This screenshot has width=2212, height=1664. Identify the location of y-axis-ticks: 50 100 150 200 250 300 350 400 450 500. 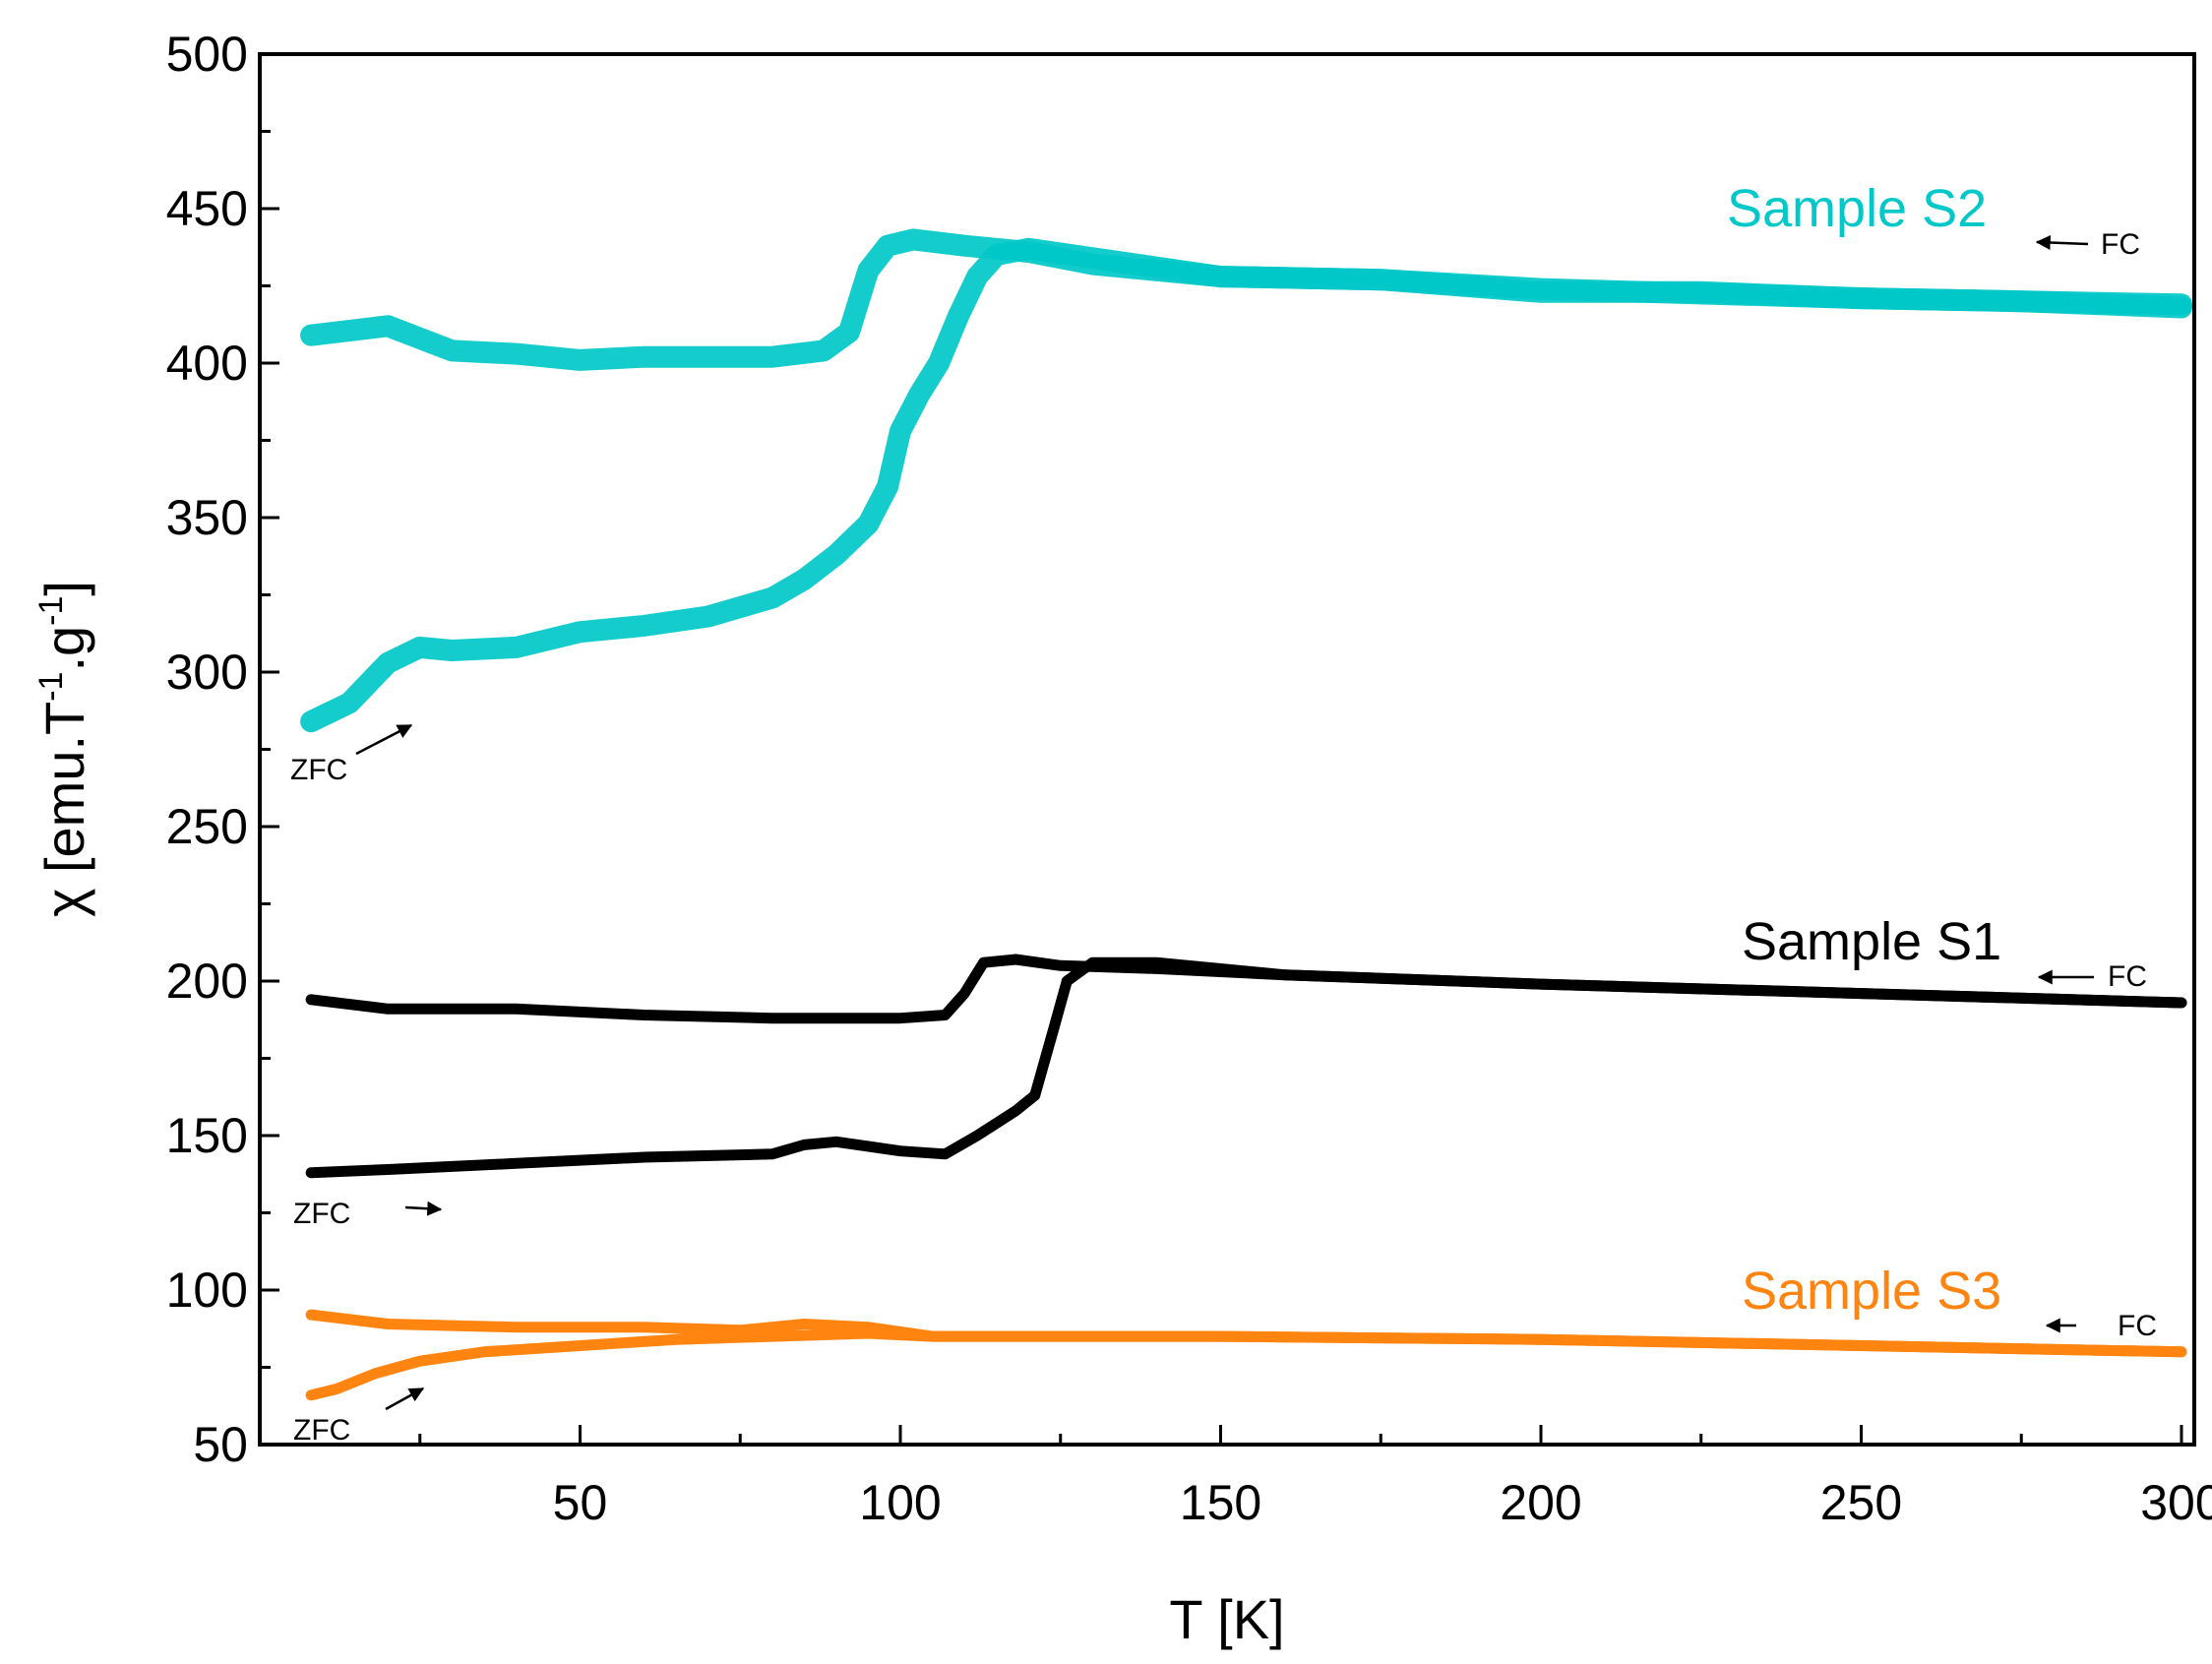
(222, 749).